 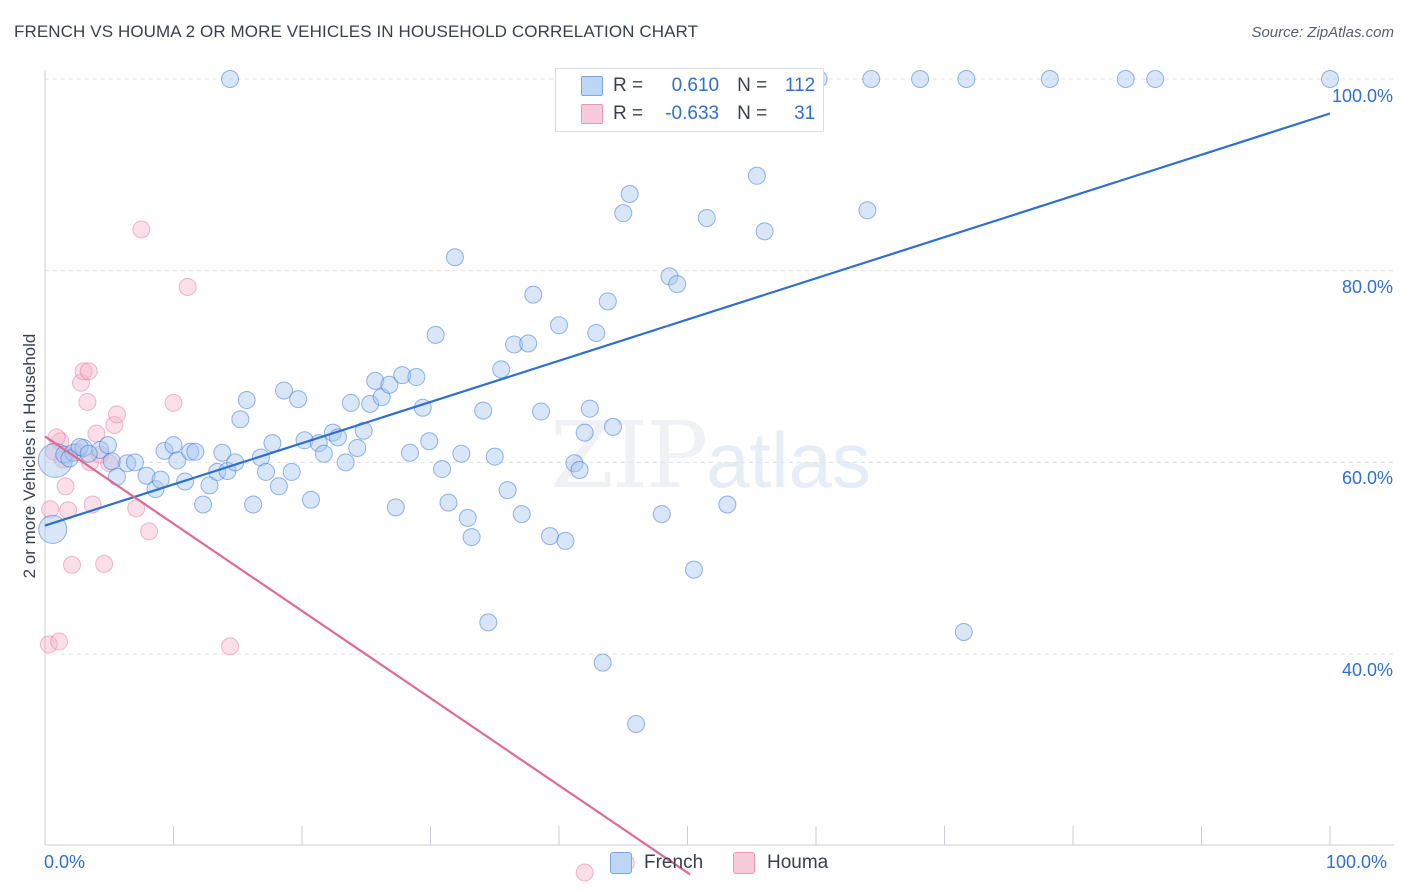 What do you see at coordinates (752, 113) in the screenshot?
I see `n-label: N =` at bounding box center [752, 113].